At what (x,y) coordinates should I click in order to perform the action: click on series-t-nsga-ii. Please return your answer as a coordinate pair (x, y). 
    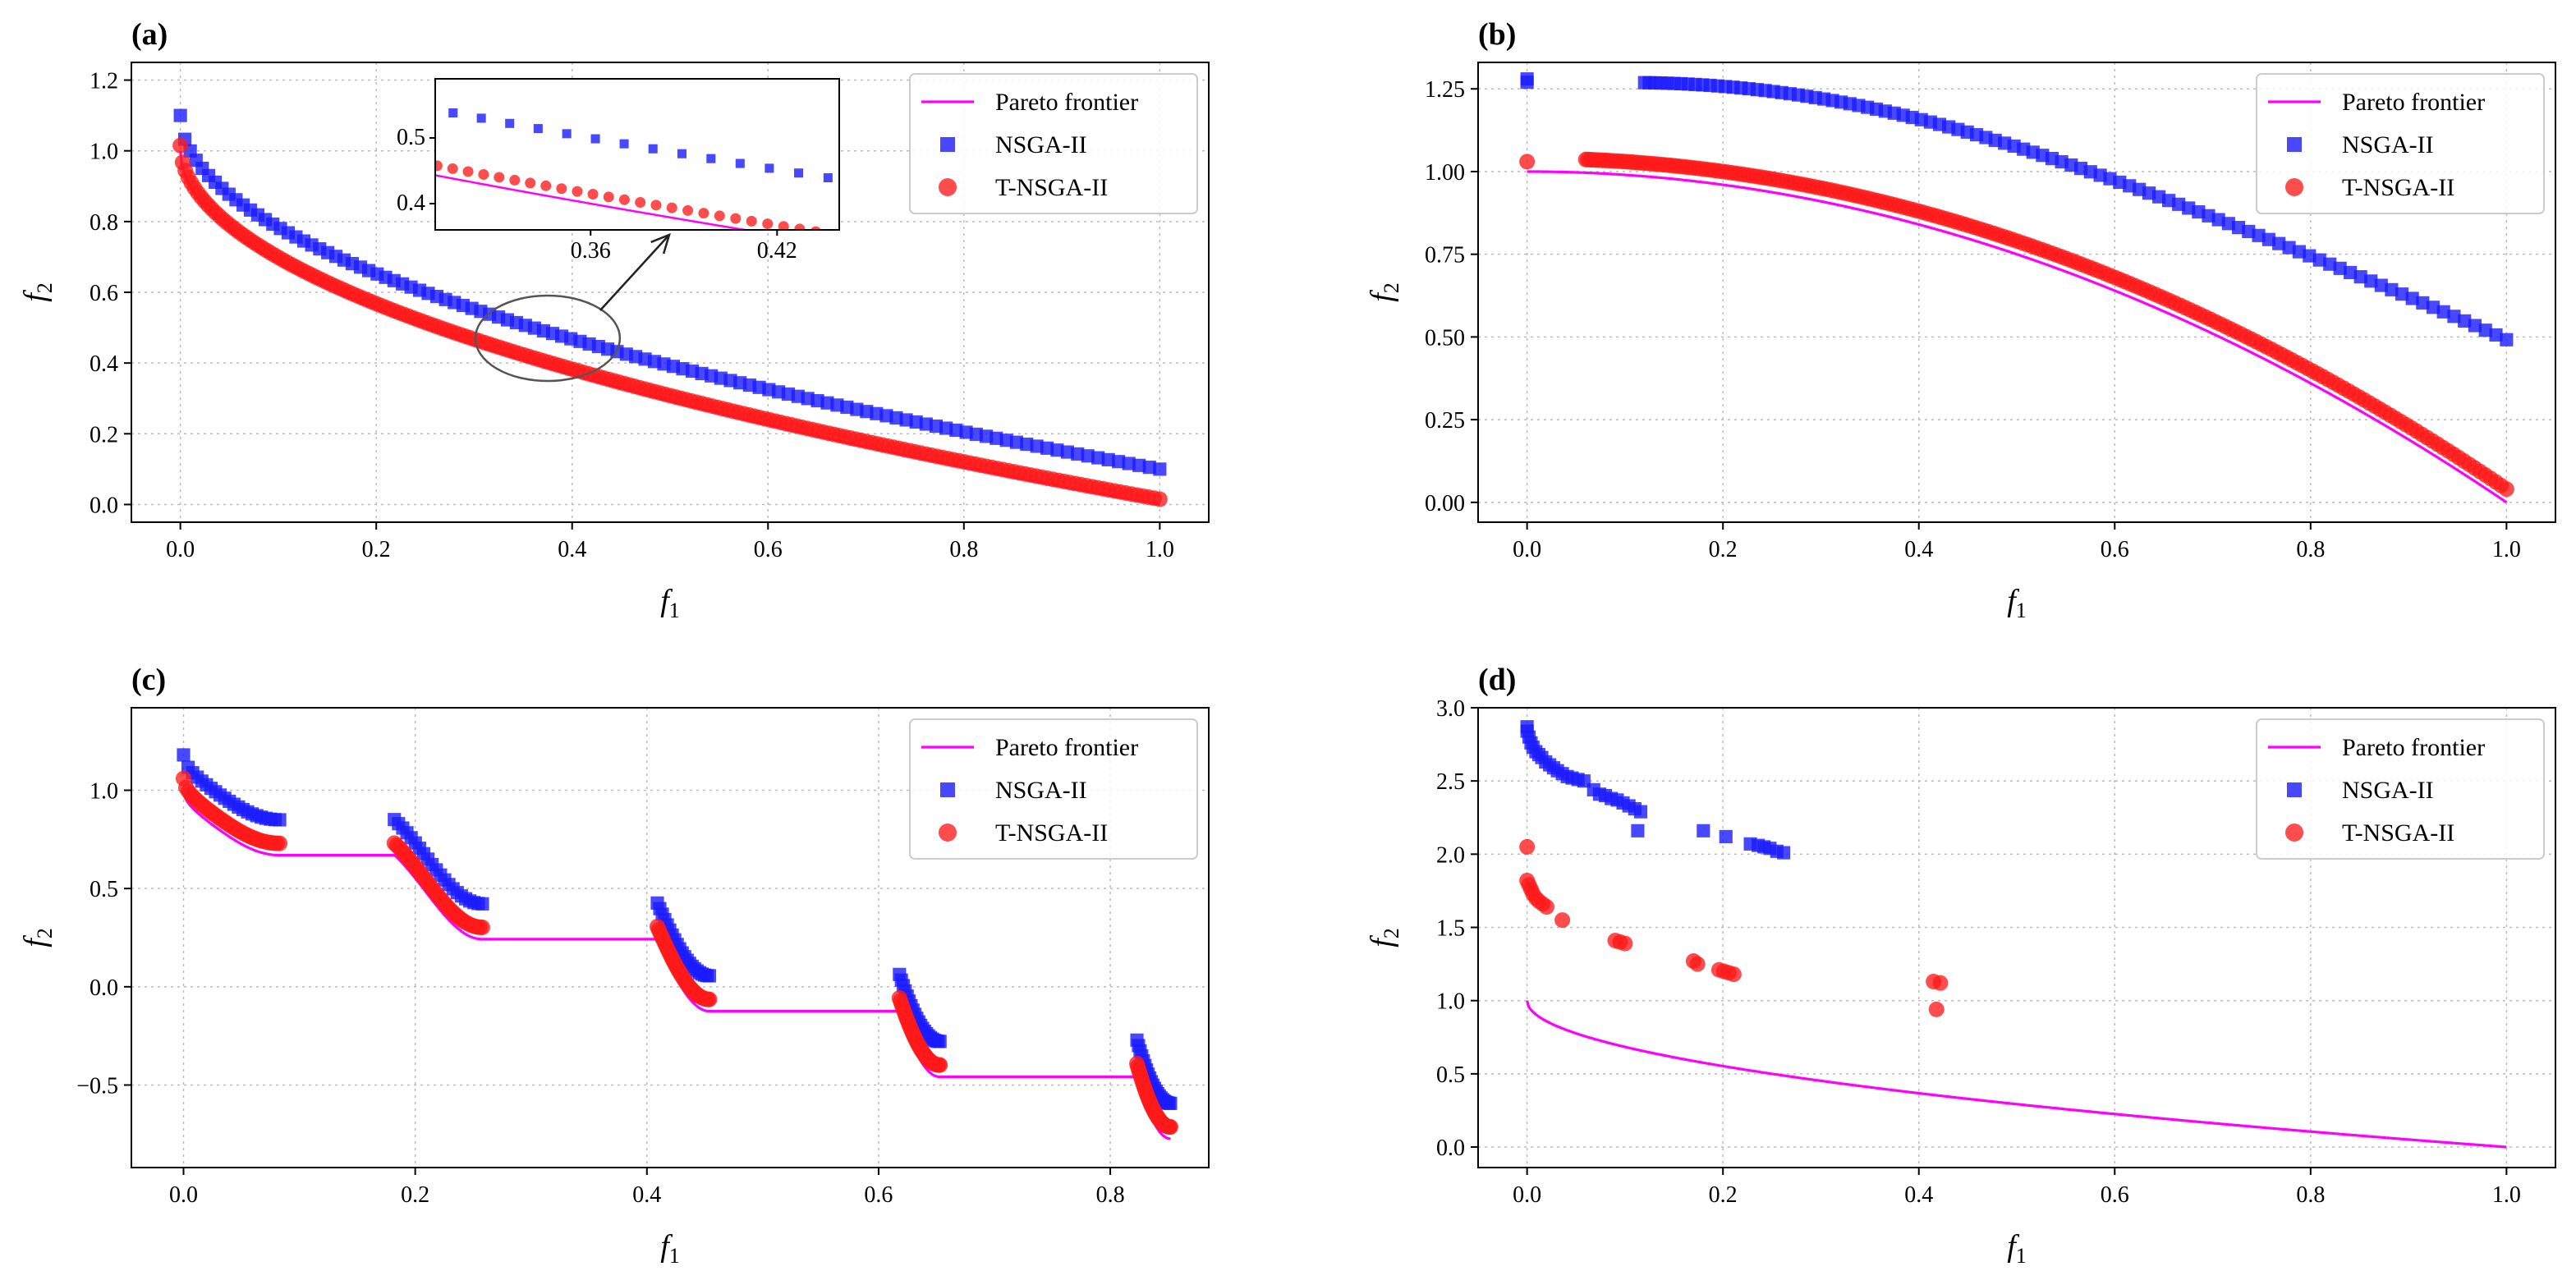
    Looking at the image, I should click on (1734, 928).